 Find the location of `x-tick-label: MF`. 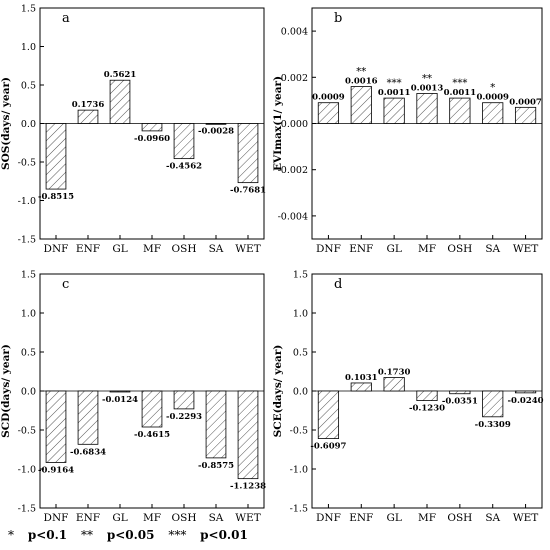

x-tick-label: MF is located at coordinates (152, 249).